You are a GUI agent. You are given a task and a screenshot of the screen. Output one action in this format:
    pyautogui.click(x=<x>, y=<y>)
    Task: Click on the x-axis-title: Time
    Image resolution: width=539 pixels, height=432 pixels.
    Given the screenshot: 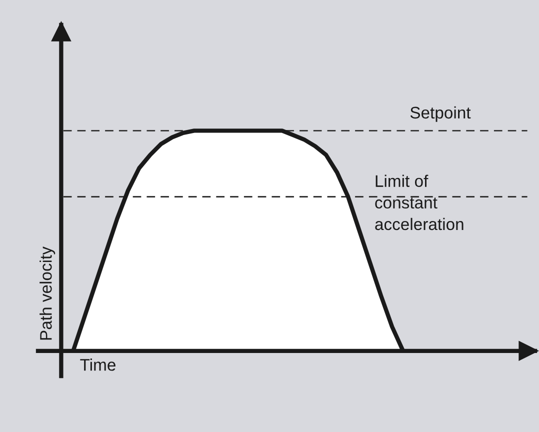 What is the action you would take?
    pyautogui.click(x=98, y=364)
    